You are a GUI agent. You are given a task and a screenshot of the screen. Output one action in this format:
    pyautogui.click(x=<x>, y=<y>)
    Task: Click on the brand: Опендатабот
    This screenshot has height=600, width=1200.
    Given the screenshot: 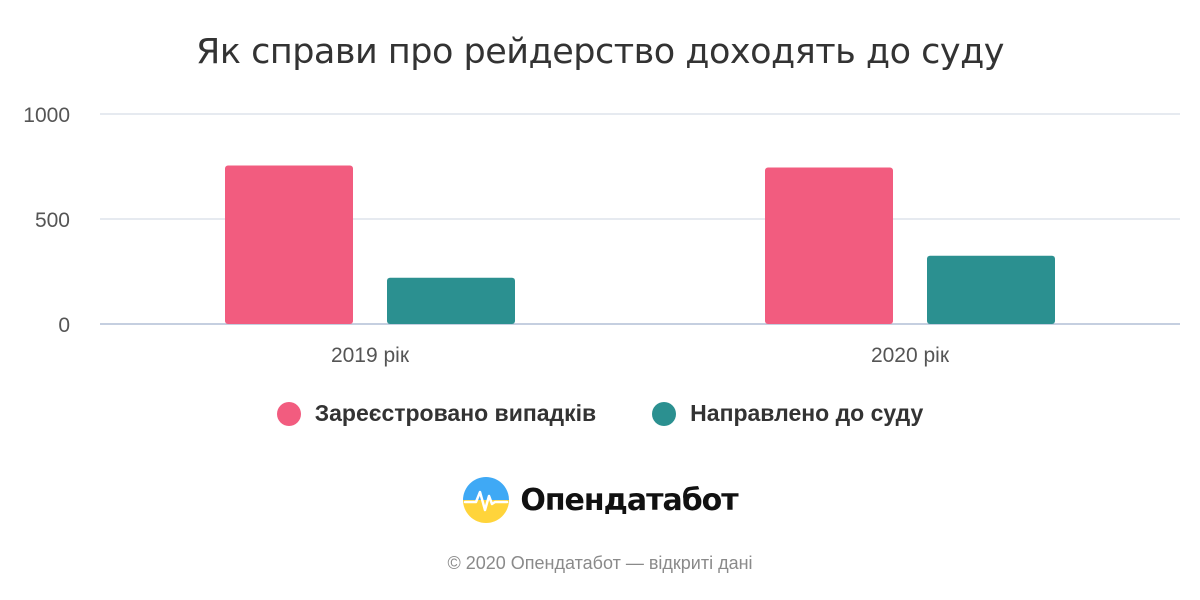 What is the action you would take?
    pyautogui.click(x=600, y=500)
    